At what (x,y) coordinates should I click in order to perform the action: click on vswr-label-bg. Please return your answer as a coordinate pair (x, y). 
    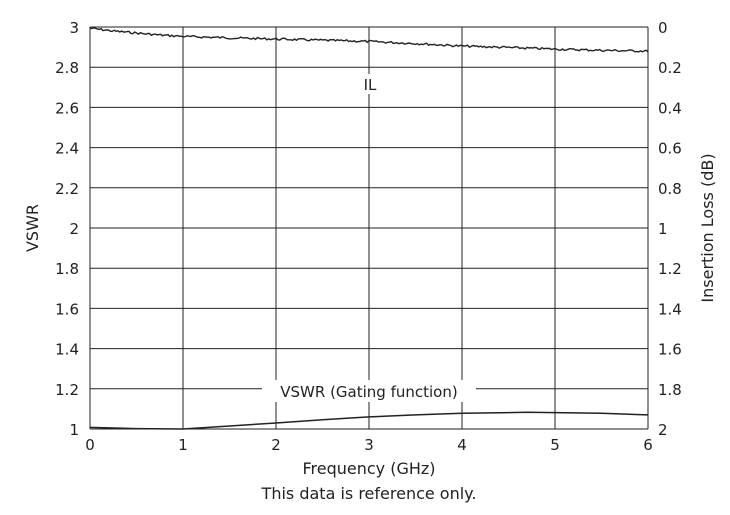
    Looking at the image, I should click on (369, 391).